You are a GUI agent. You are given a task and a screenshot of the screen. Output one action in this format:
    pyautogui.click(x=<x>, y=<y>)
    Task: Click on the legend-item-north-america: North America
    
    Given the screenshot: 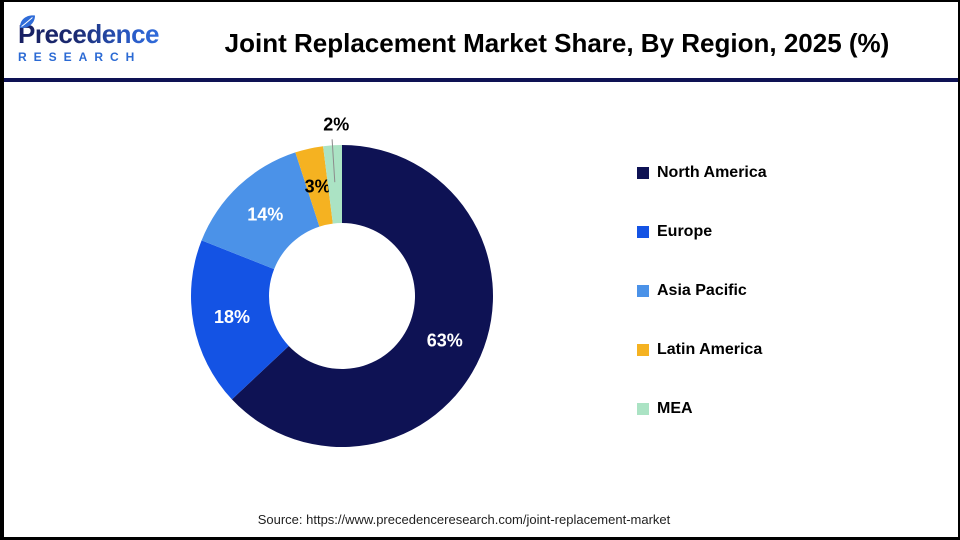 What is the action you would take?
    pyautogui.click(x=702, y=172)
    